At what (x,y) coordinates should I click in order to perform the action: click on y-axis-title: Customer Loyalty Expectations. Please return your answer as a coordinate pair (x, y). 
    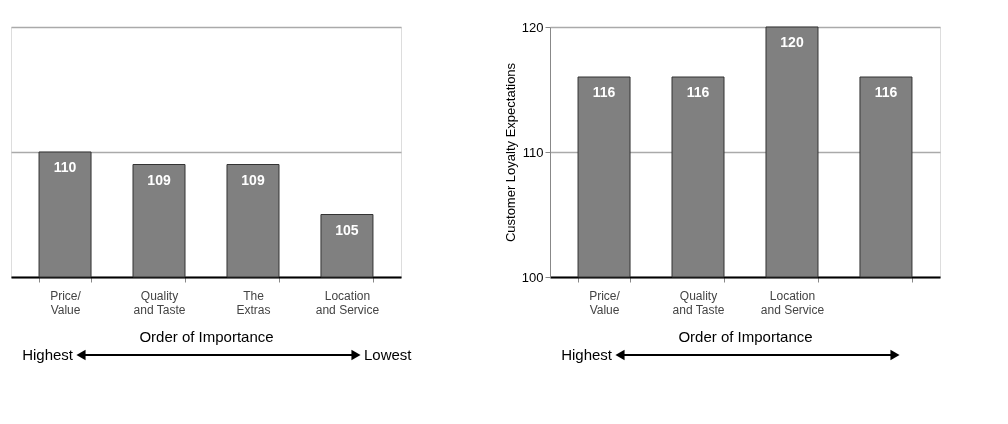
    Looking at the image, I should click on (510, 152).